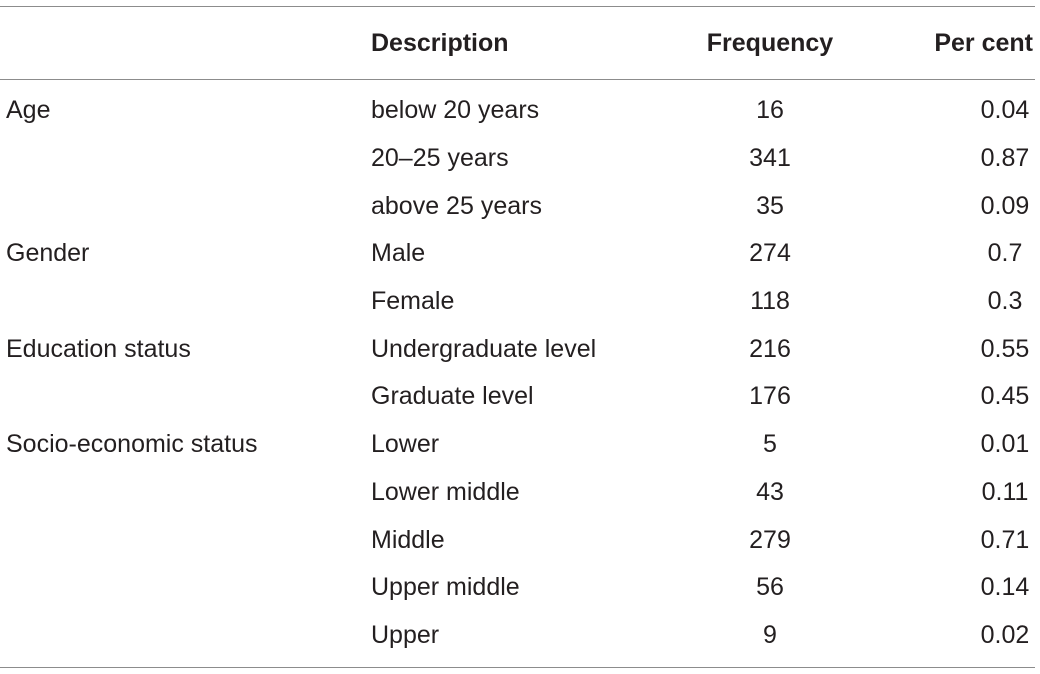  I want to click on cell-percent: 0.02, so click(1005, 634).